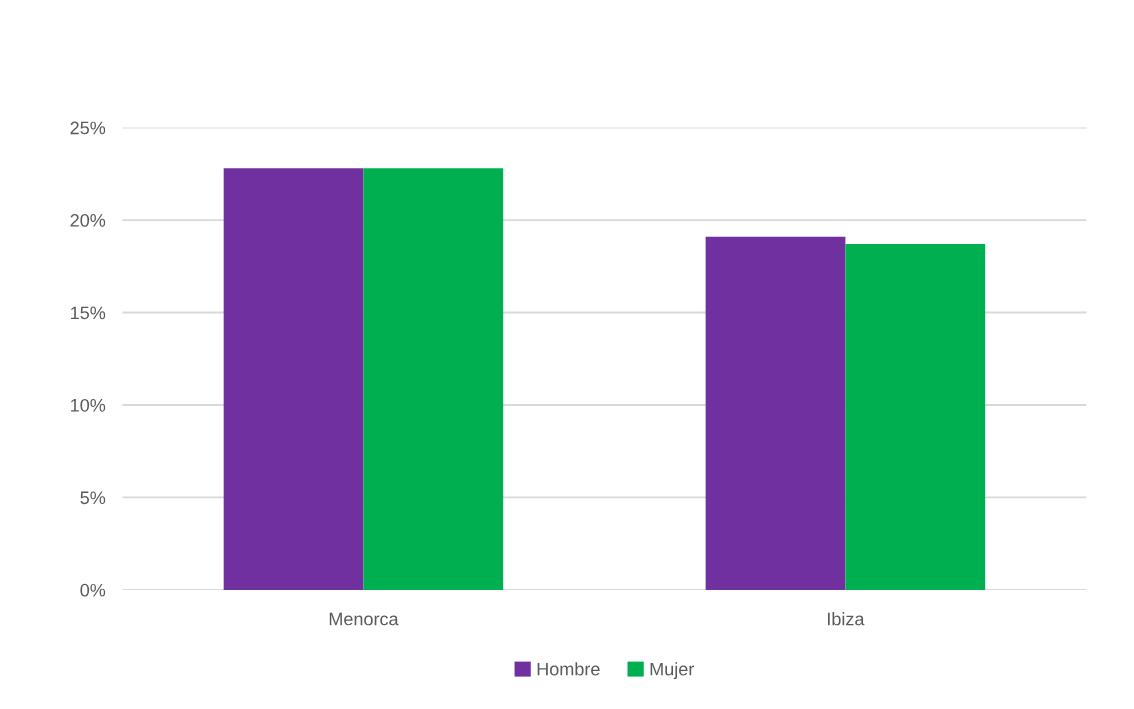 This screenshot has width=1134, height=709. Describe the element at coordinates (672, 671) in the screenshot. I see `legend-label: Mujer` at that location.